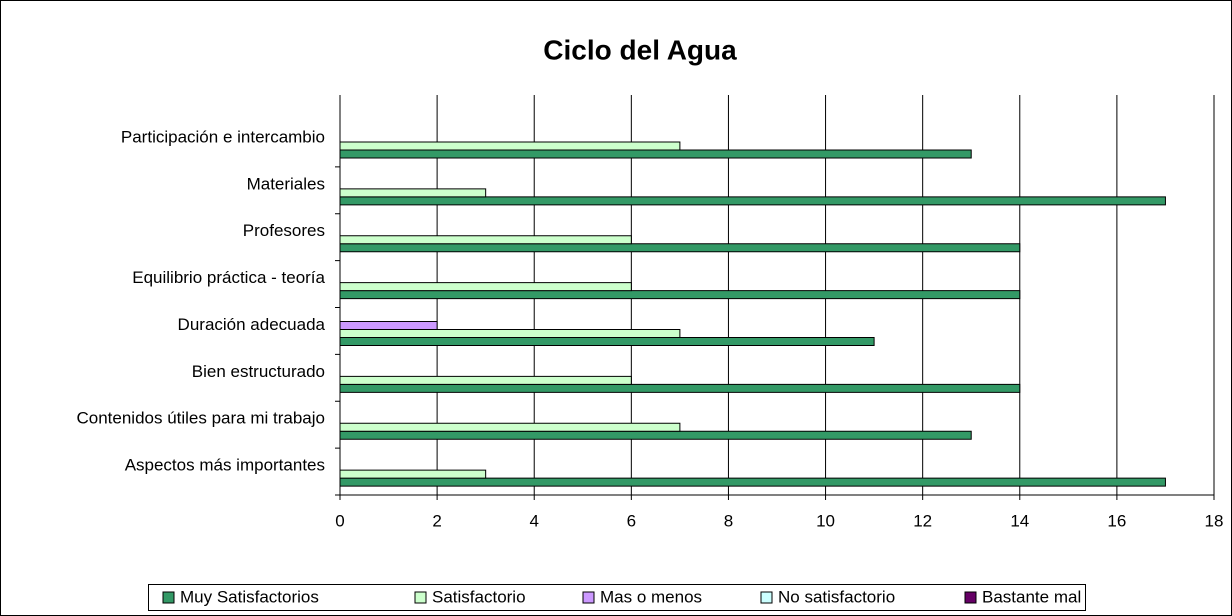 Image resolution: width=1232 pixels, height=616 pixels. Describe the element at coordinates (1214, 520) in the screenshot. I see `x-tick-label: 18` at that location.